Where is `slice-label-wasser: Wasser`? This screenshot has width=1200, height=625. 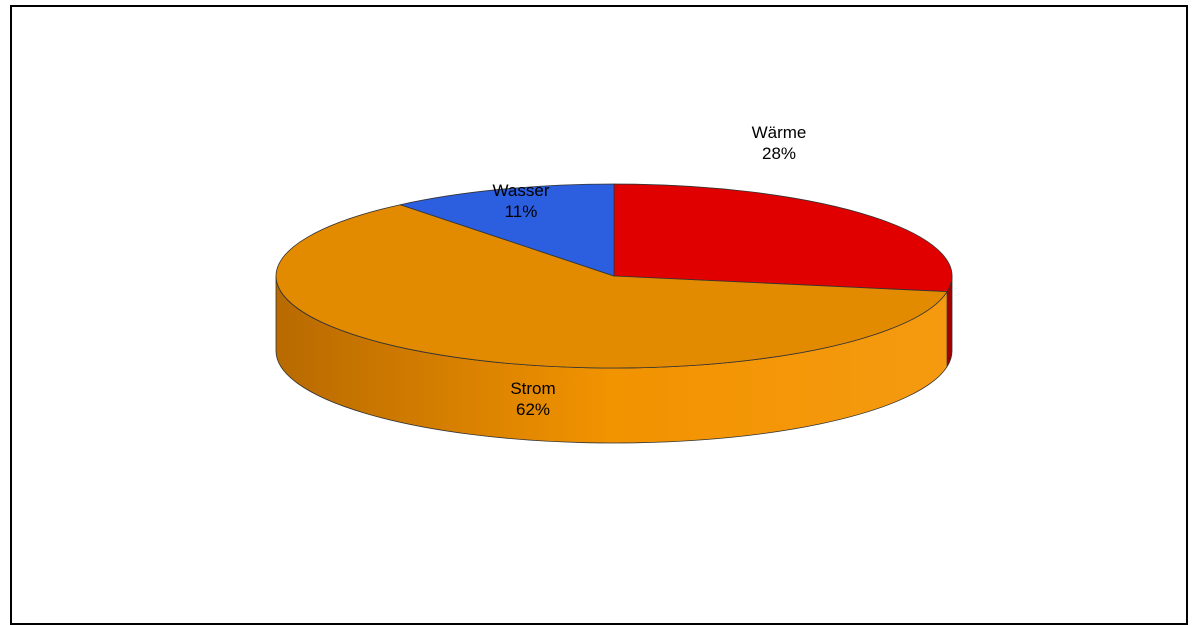
slice-label-wasser: Wasser is located at coordinates (521, 190).